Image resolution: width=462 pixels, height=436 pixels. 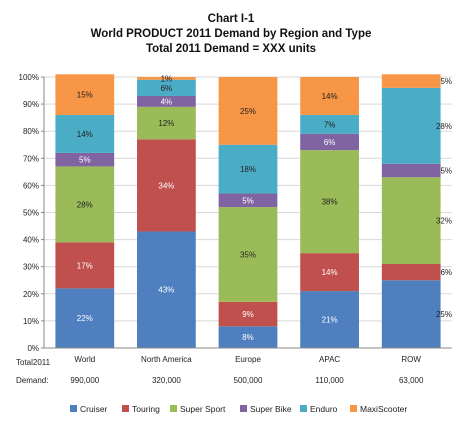 I want to click on y-tick-label: 30%, so click(x=31, y=267).